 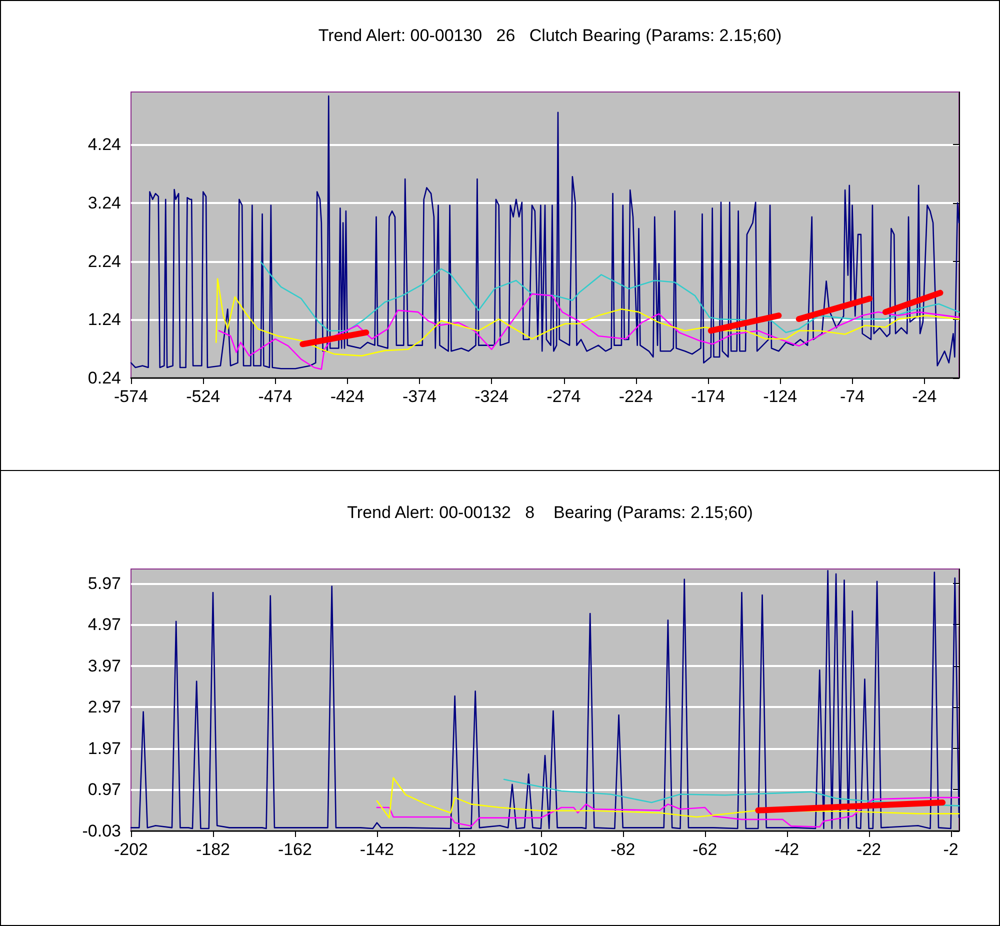 I want to click on y-tick-label: 2.97, so click(x=104, y=707).